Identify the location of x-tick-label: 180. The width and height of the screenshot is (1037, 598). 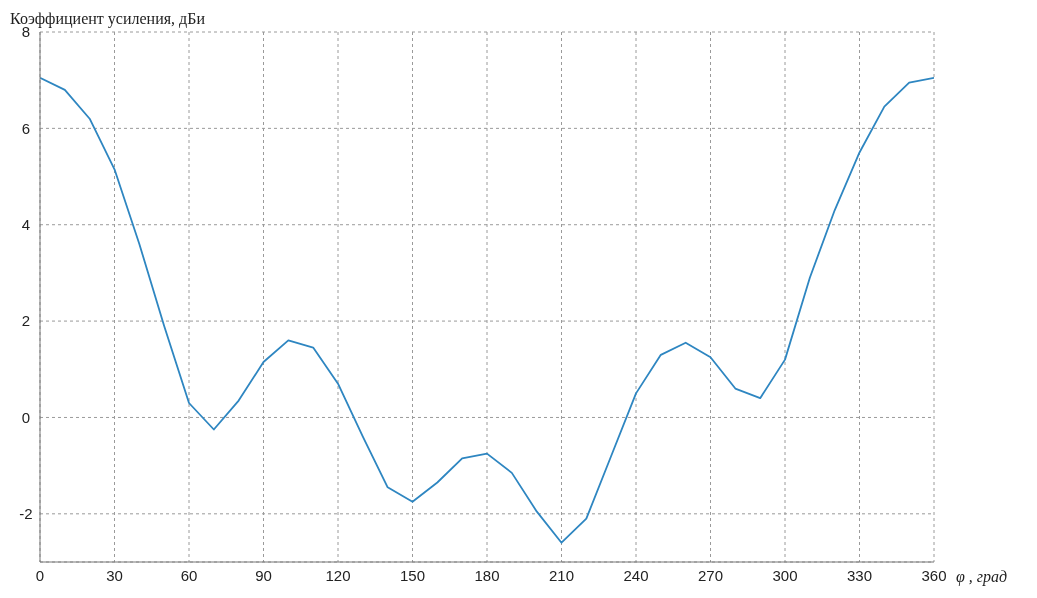
(487, 575).